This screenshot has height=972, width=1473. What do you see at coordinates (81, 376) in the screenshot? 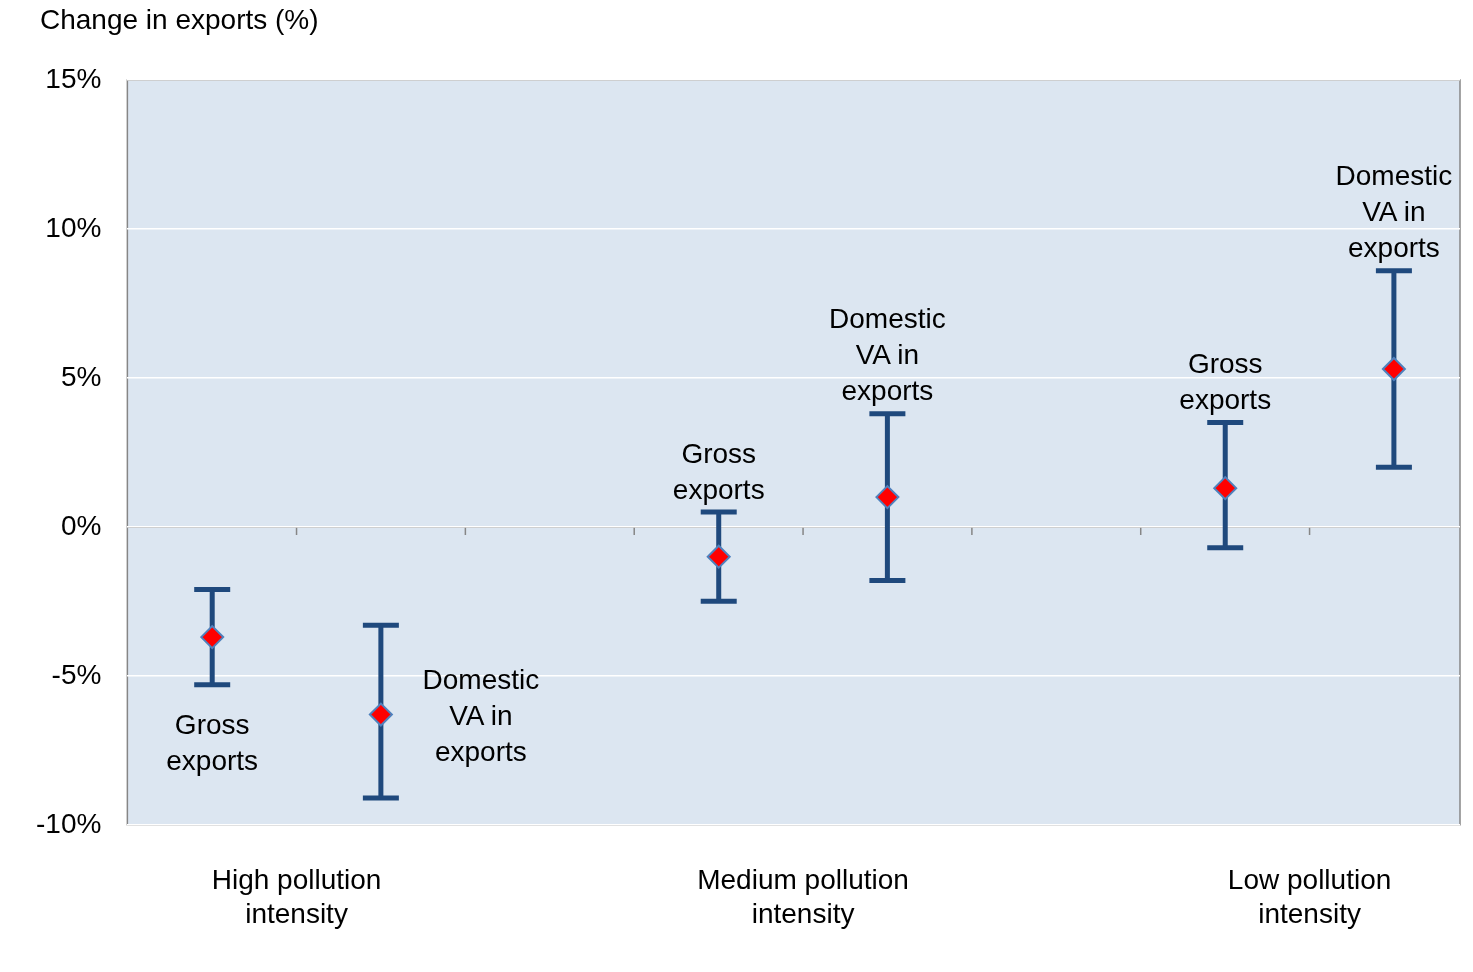
I see `y-tick-label: 5%` at bounding box center [81, 376].